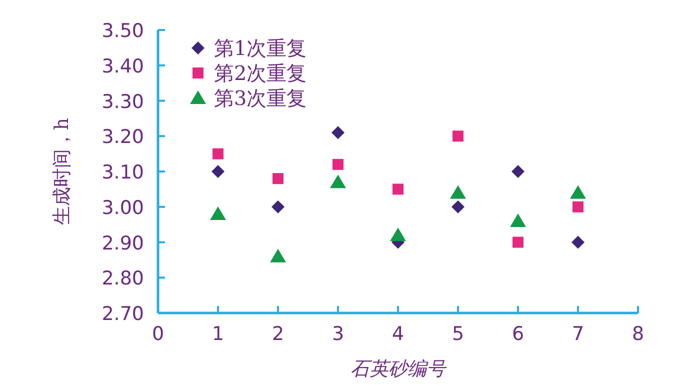 The width and height of the screenshot is (700, 385). What do you see at coordinates (218, 334) in the screenshot?
I see `x-tick-label: 1` at bounding box center [218, 334].